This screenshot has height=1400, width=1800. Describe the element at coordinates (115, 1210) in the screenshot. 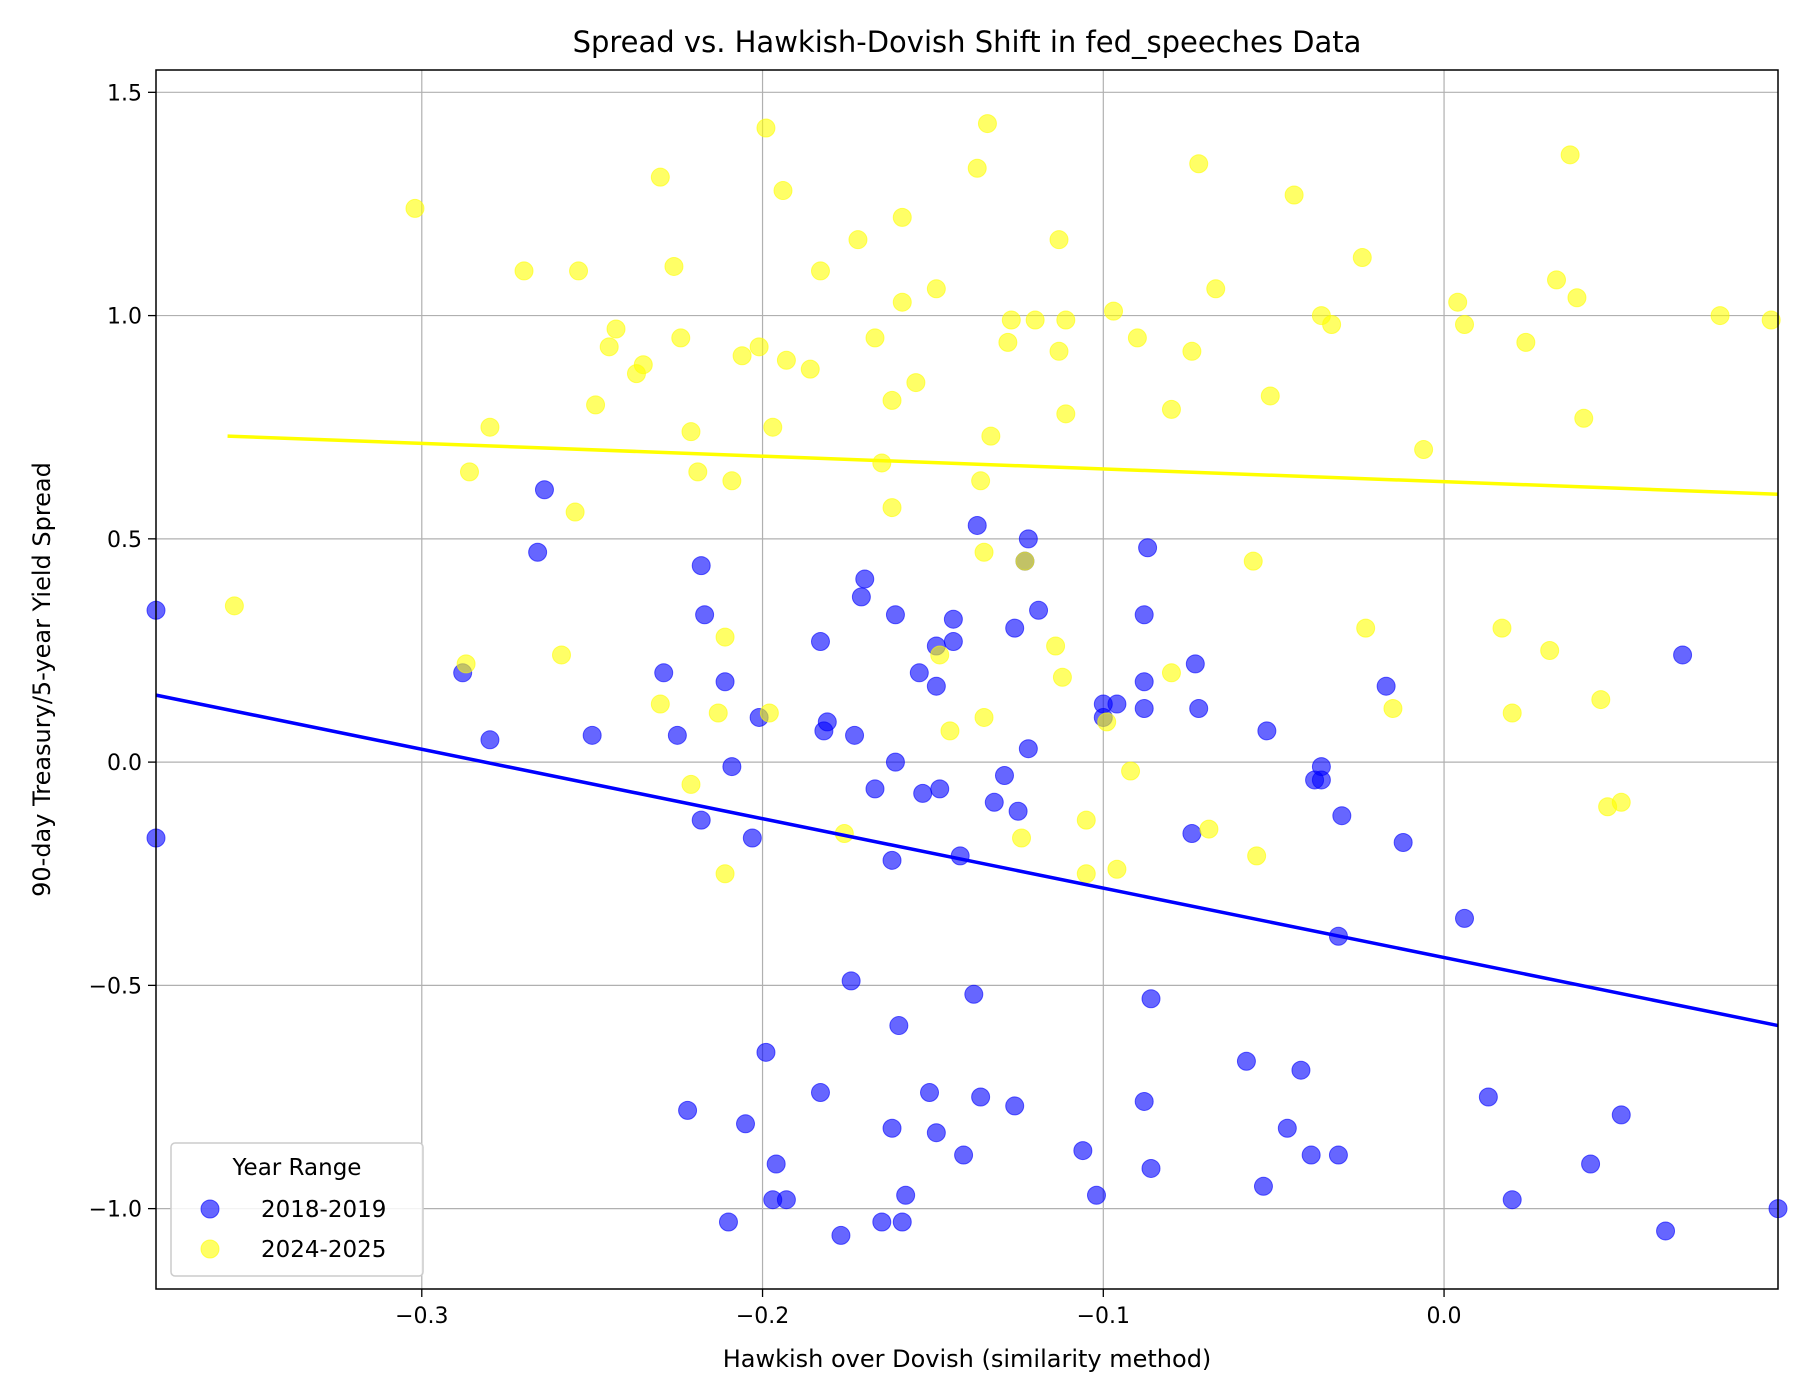

I see `y-tick-label: −1.0` at that location.